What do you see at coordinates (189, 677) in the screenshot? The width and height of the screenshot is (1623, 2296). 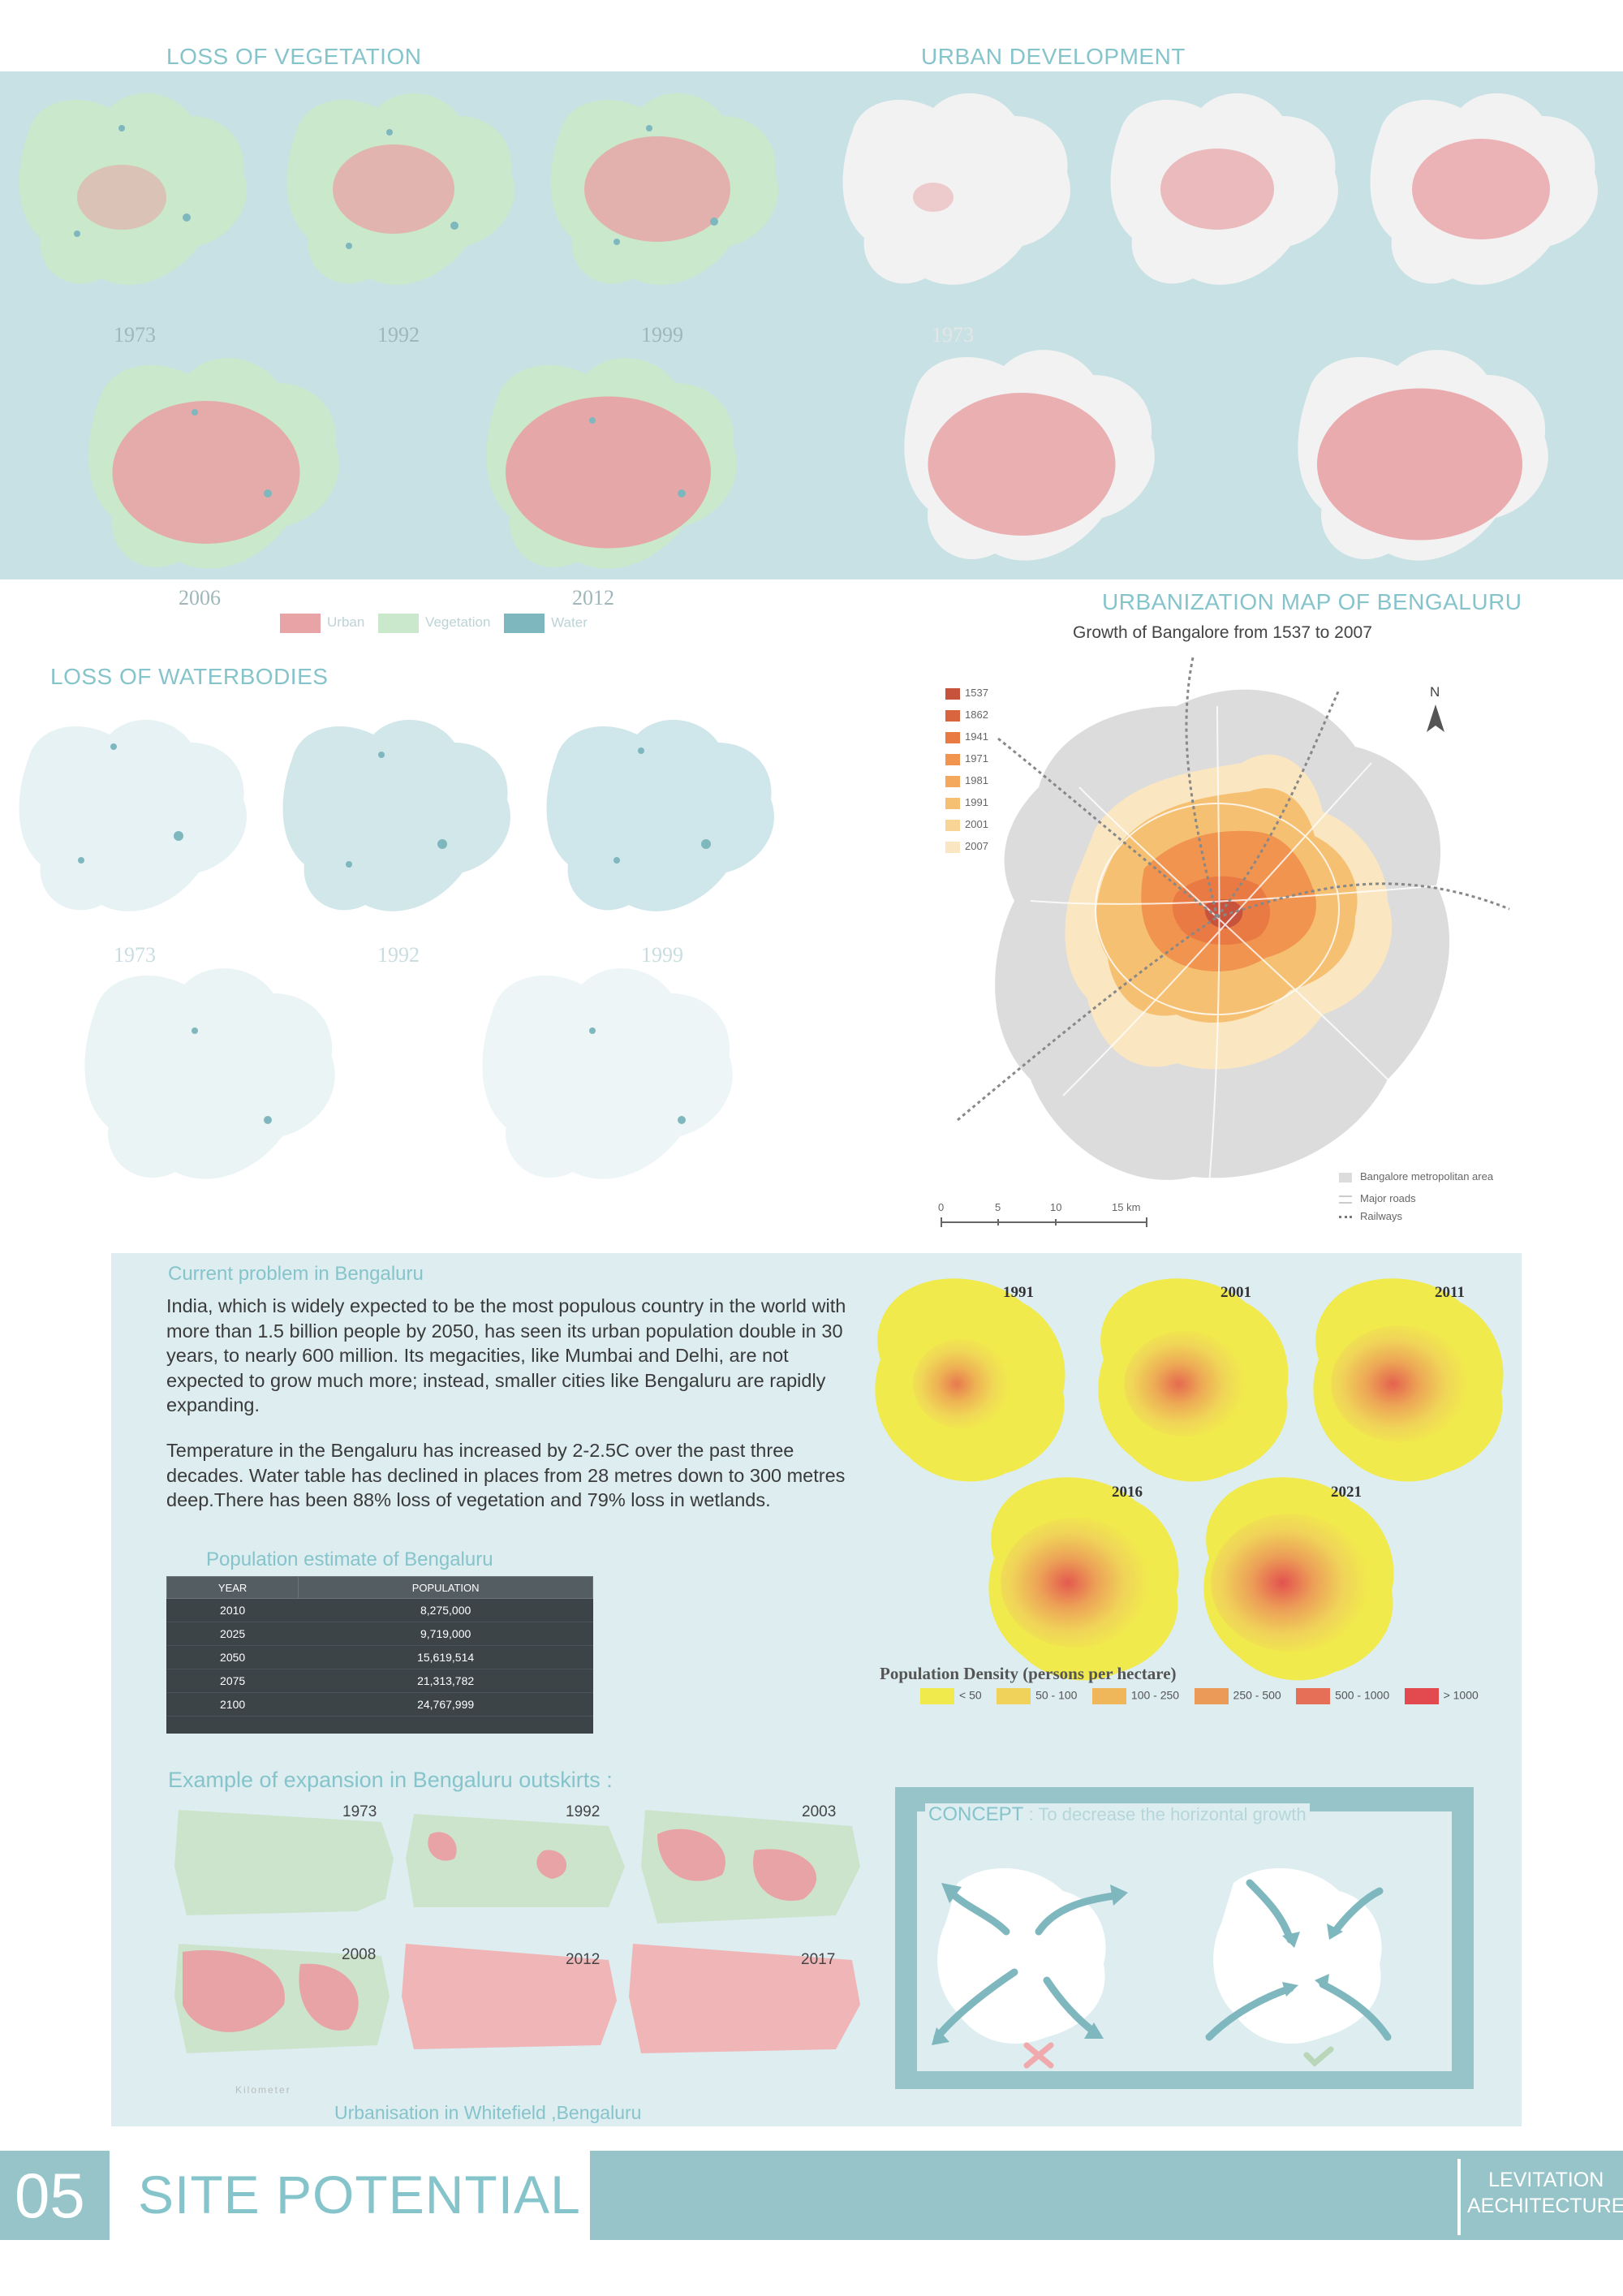 I see `waterbodies-title: LOSS OF WATERBODIES` at bounding box center [189, 677].